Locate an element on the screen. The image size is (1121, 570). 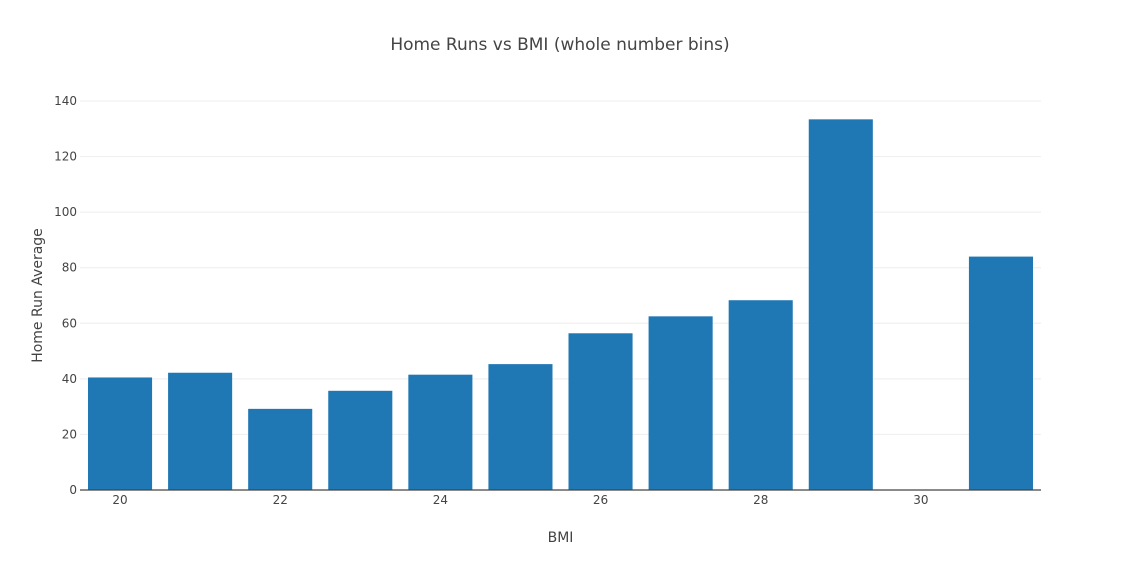
x-tick-label: 24 is located at coordinates (440, 500).